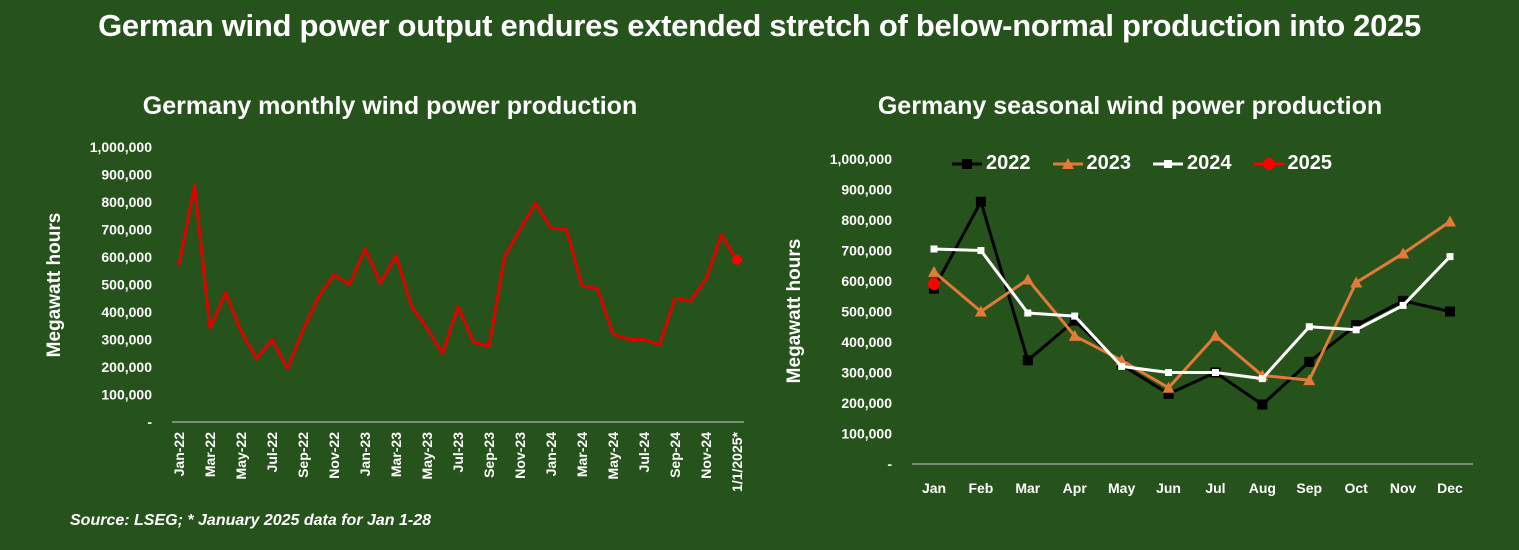 The image size is (1519, 550). I want to click on seasonal-legend: 2022 2023 2024 2025, so click(1141, 163).